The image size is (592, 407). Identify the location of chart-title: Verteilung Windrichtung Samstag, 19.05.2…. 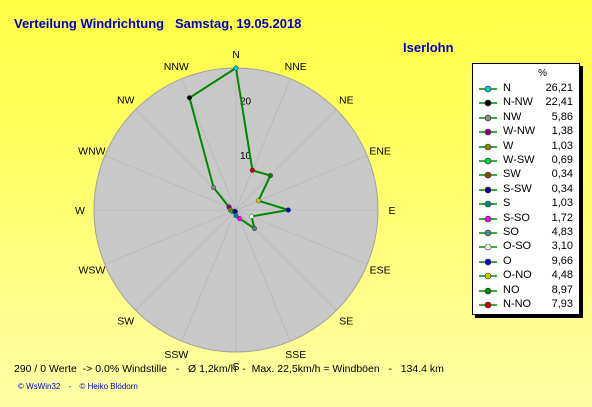
(158, 23).